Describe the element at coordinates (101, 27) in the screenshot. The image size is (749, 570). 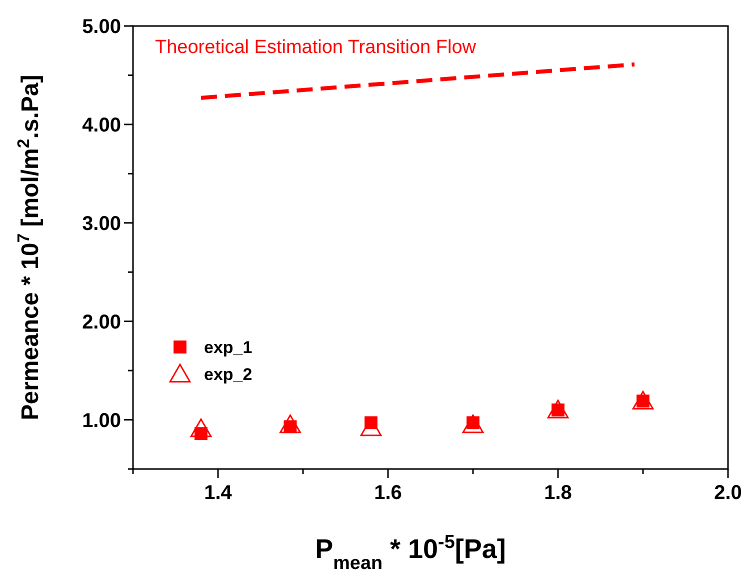
I see `y-tick-label: 5.00` at that location.